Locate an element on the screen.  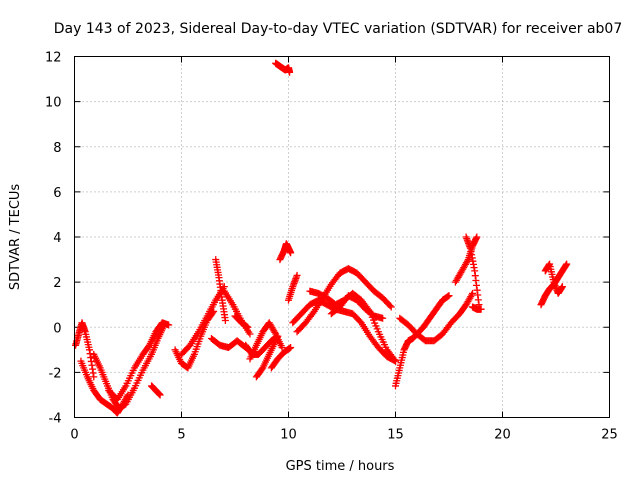
x-tick-label: 15 is located at coordinates (395, 435).